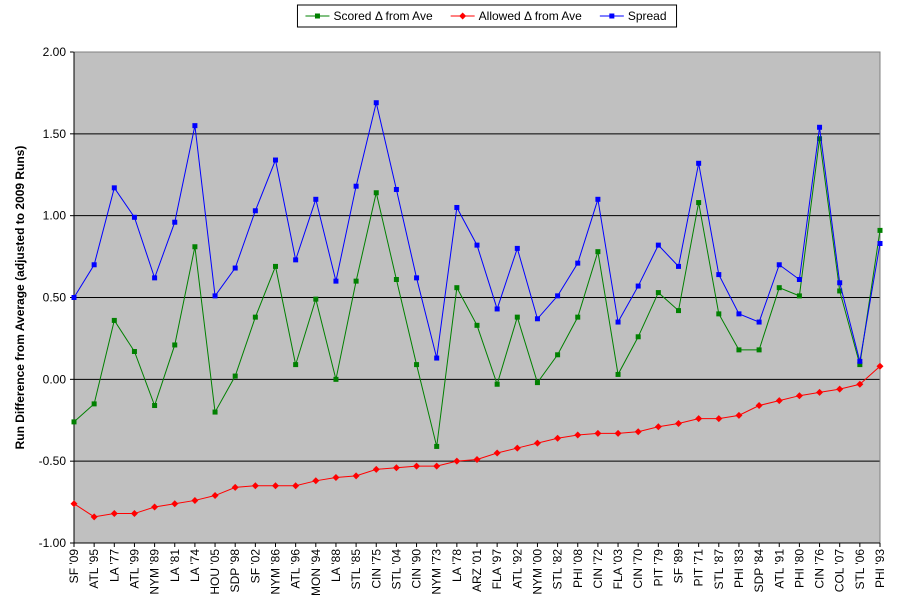 Image resolution: width=901 pixels, height=613 pixels. I want to click on x-tick-label: PHI '83, so click(739, 568).